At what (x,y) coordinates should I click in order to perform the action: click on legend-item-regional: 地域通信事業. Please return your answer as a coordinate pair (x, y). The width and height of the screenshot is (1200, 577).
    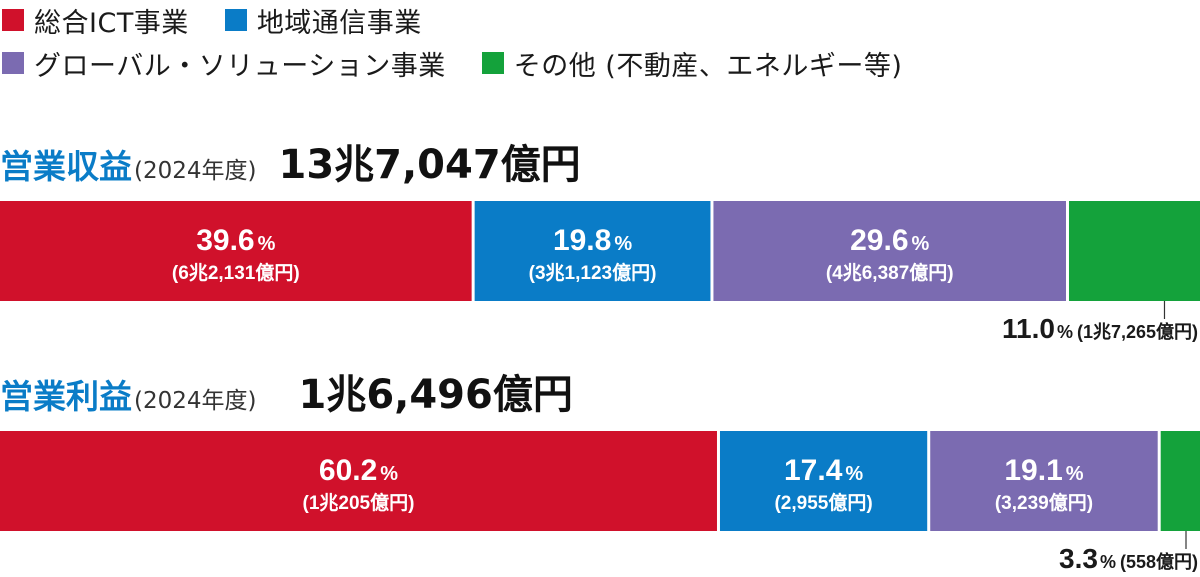
    Looking at the image, I should click on (322, 20).